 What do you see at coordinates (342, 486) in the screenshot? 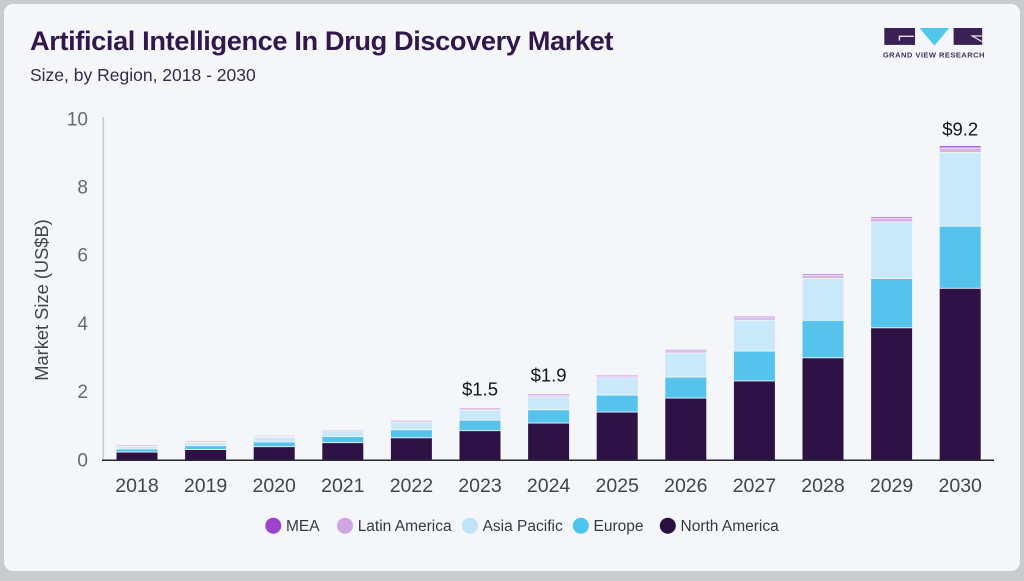
I see `svg-text: 2021` at bounding box center [342, 486].